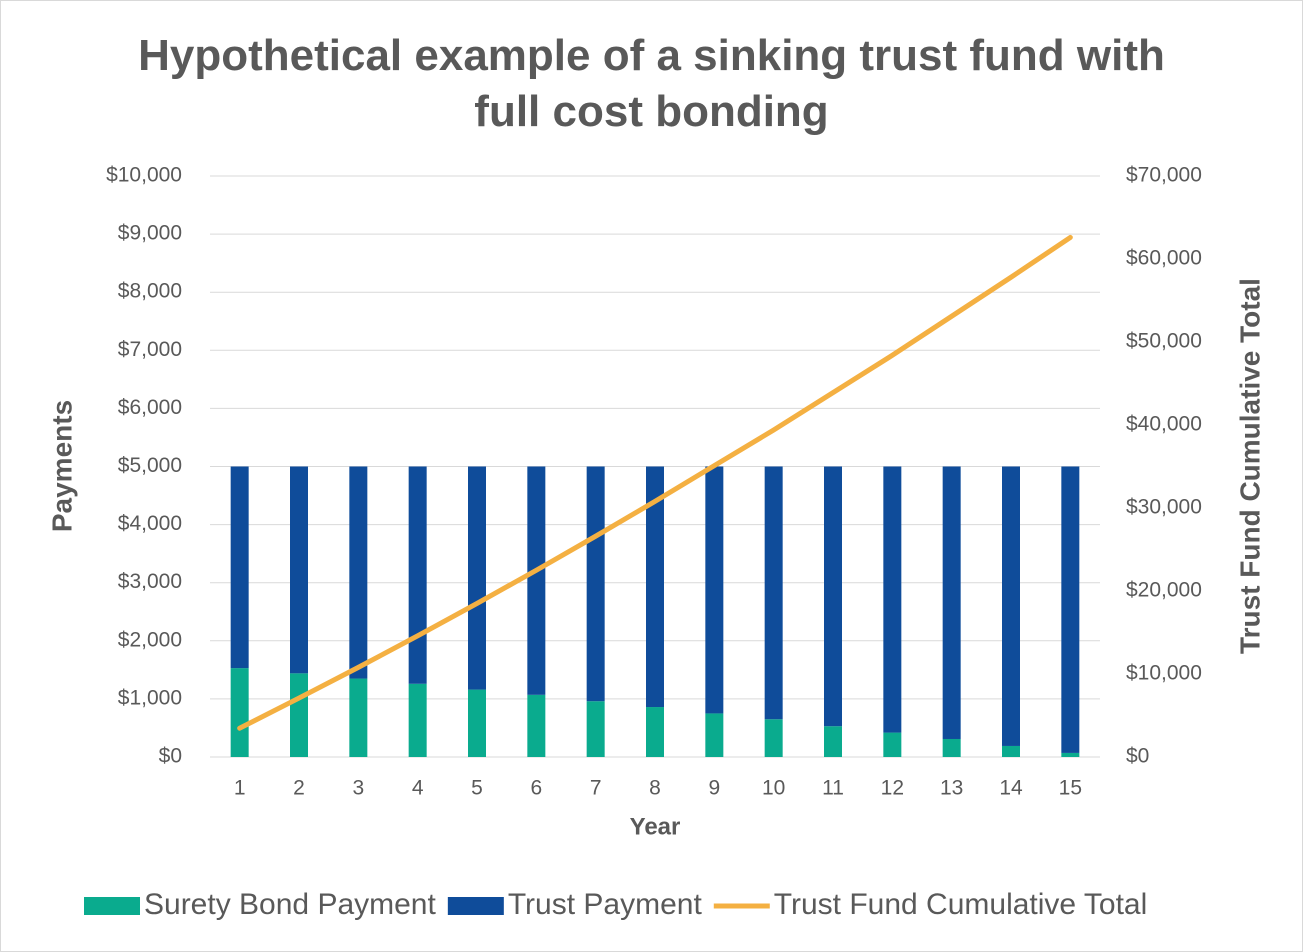 The image size is (1303, 952). I want to click on x-tick-label: 3, so click(358, 788).